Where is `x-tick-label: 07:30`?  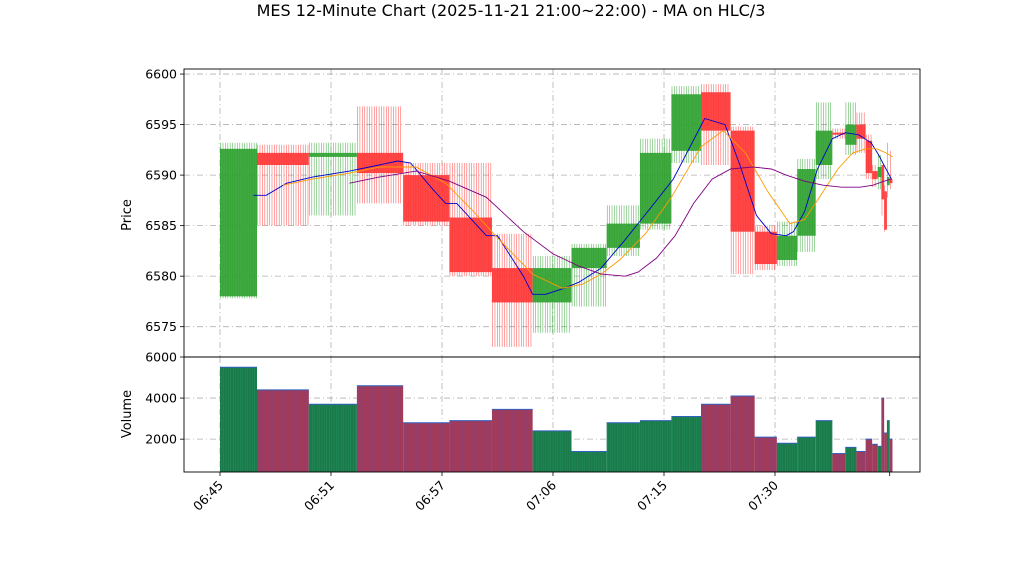 x-tick-label: 07:30 is located at coordinates (763, 495).